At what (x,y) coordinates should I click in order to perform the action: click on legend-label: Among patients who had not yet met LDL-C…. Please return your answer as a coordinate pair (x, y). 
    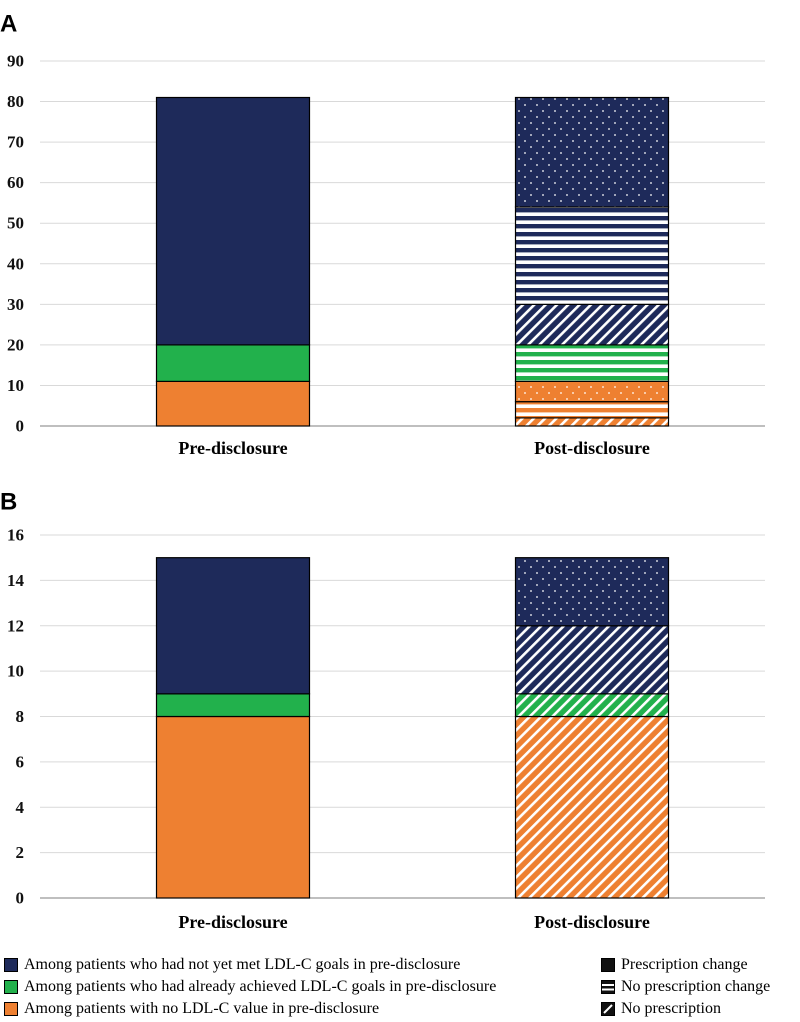
    Looking at the image, I should click on (242, 964).